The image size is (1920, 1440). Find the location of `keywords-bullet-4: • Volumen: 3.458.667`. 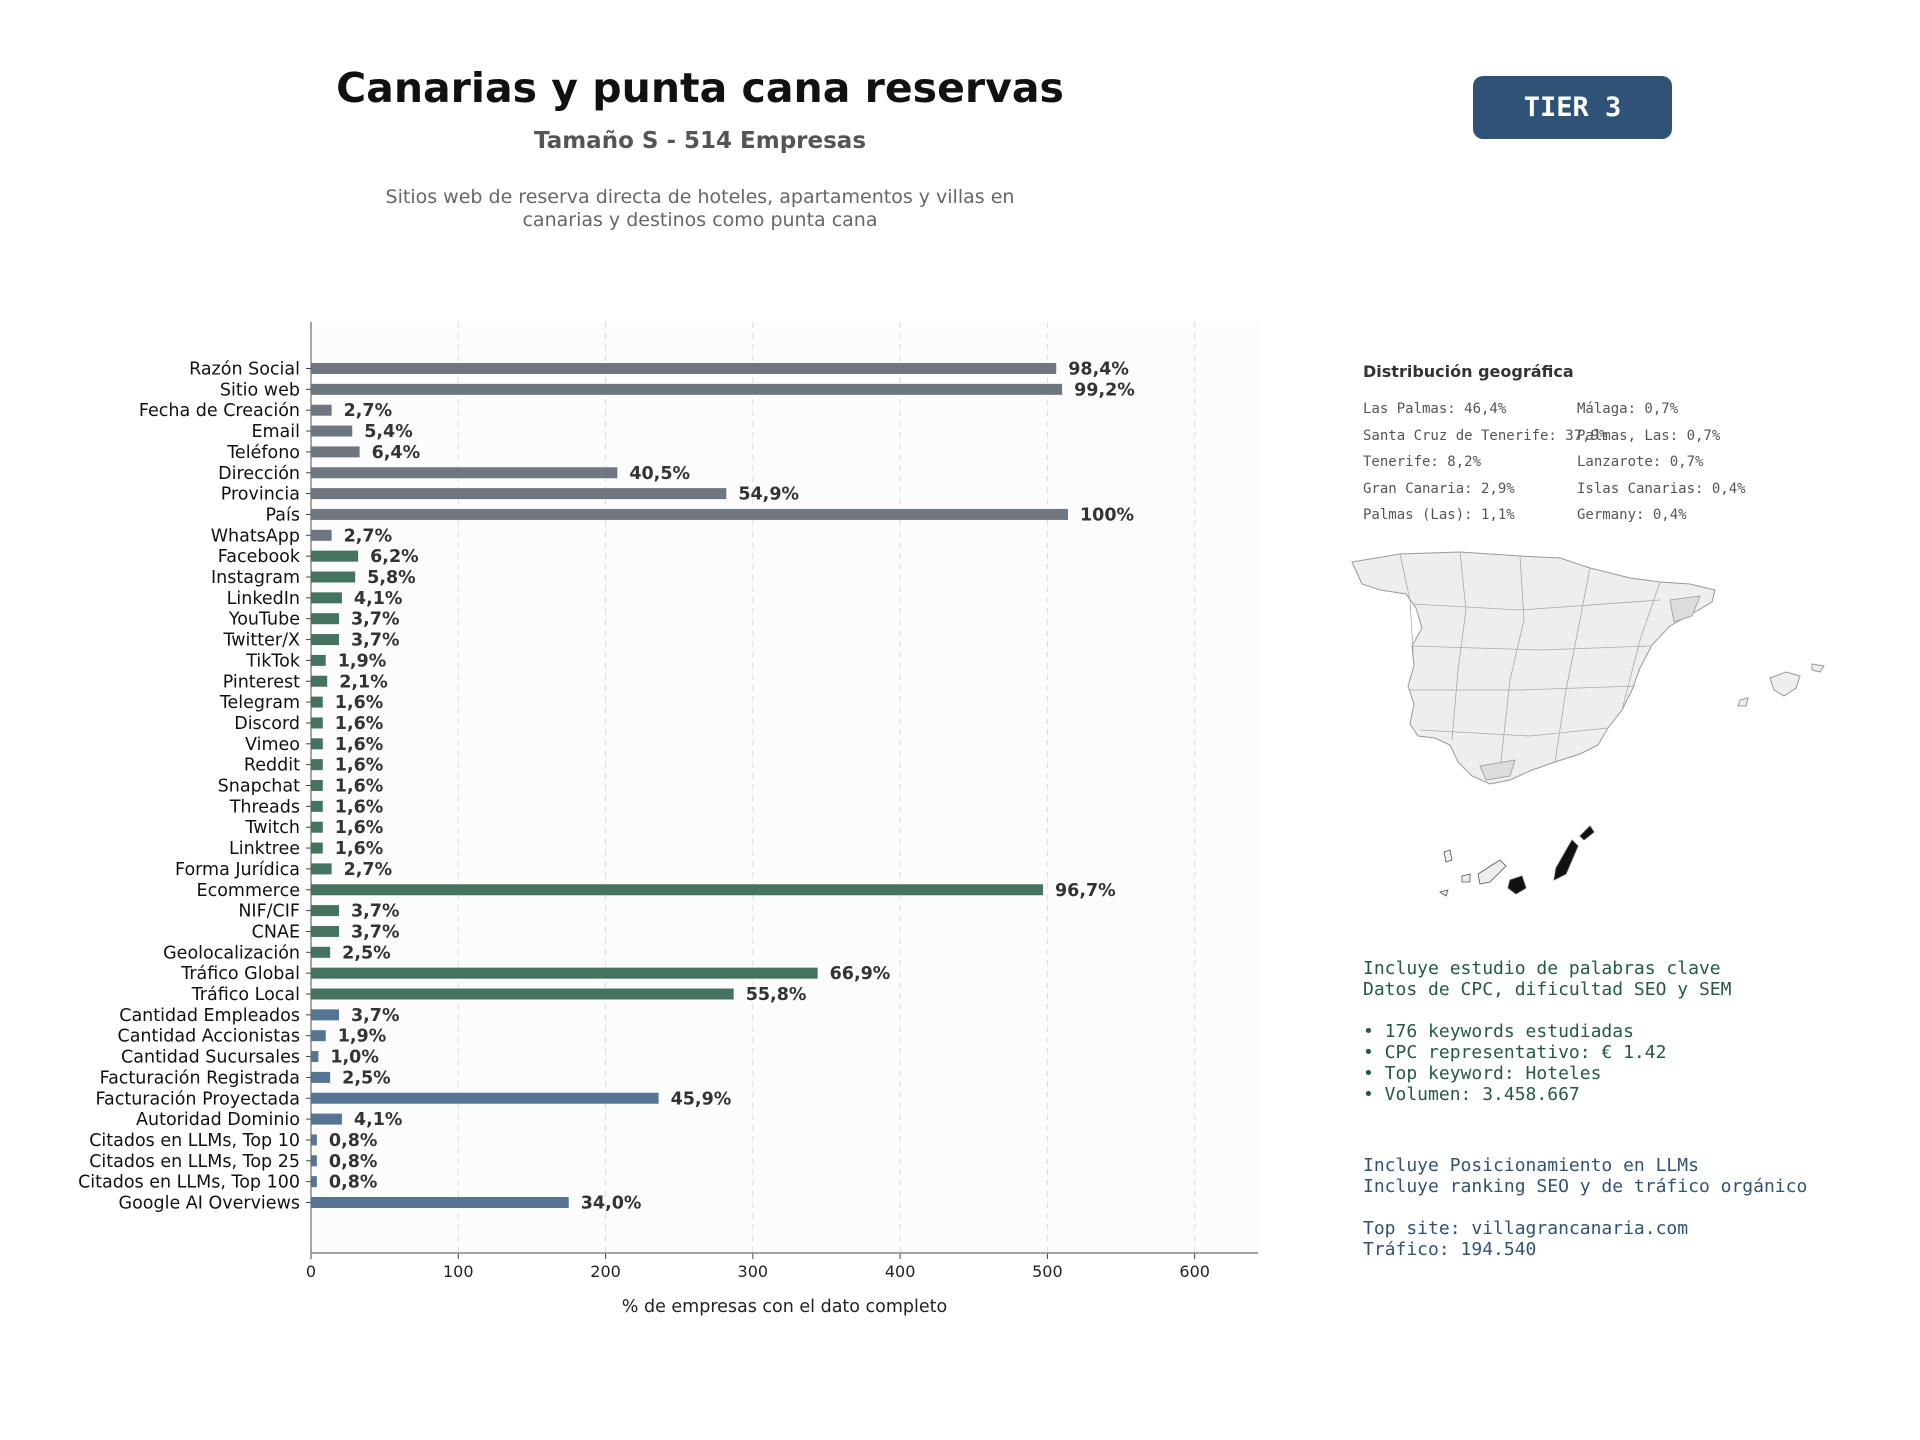

keywords-bullet-4: • Volumen: 3.458.667 is located at coordinates (1471, 1094).